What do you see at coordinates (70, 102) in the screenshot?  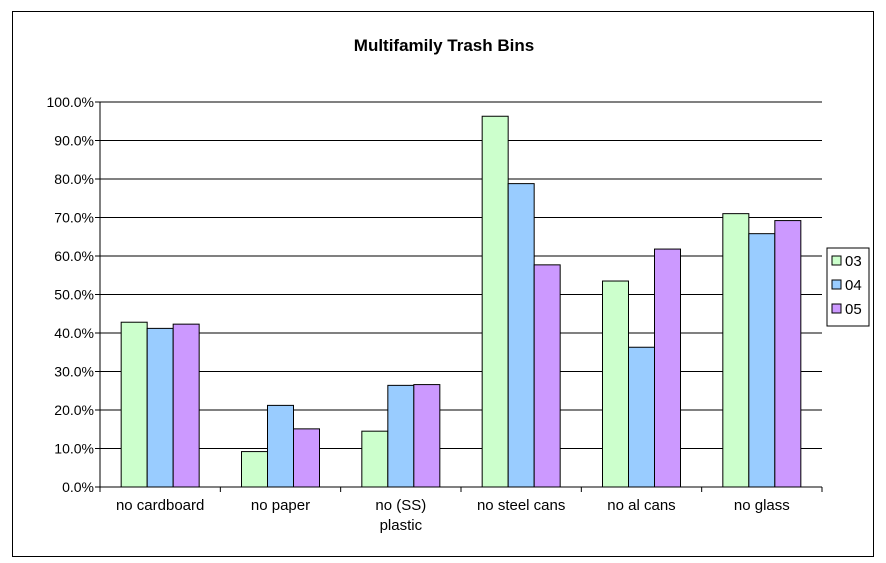 I see `y-tick-label: 100.0%` at bounding box center [70, 102].